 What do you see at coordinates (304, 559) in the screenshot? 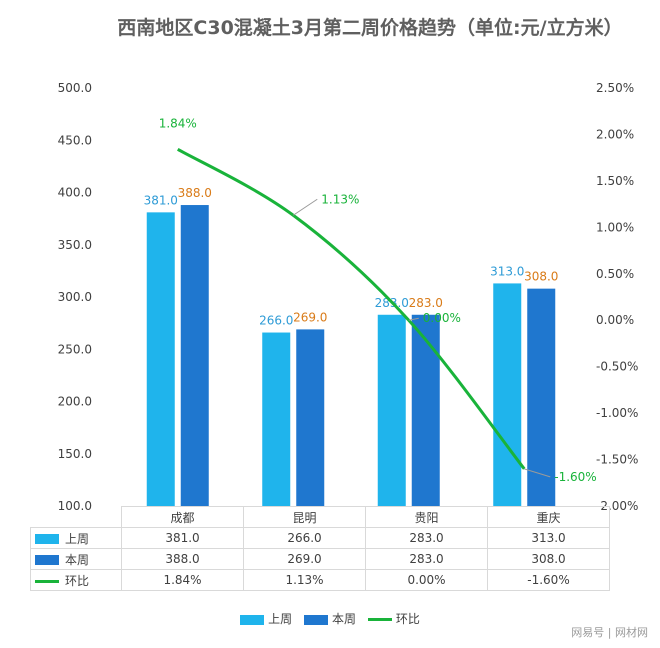
I see `table-cell: 269.0` at bounding box center [304, 559].